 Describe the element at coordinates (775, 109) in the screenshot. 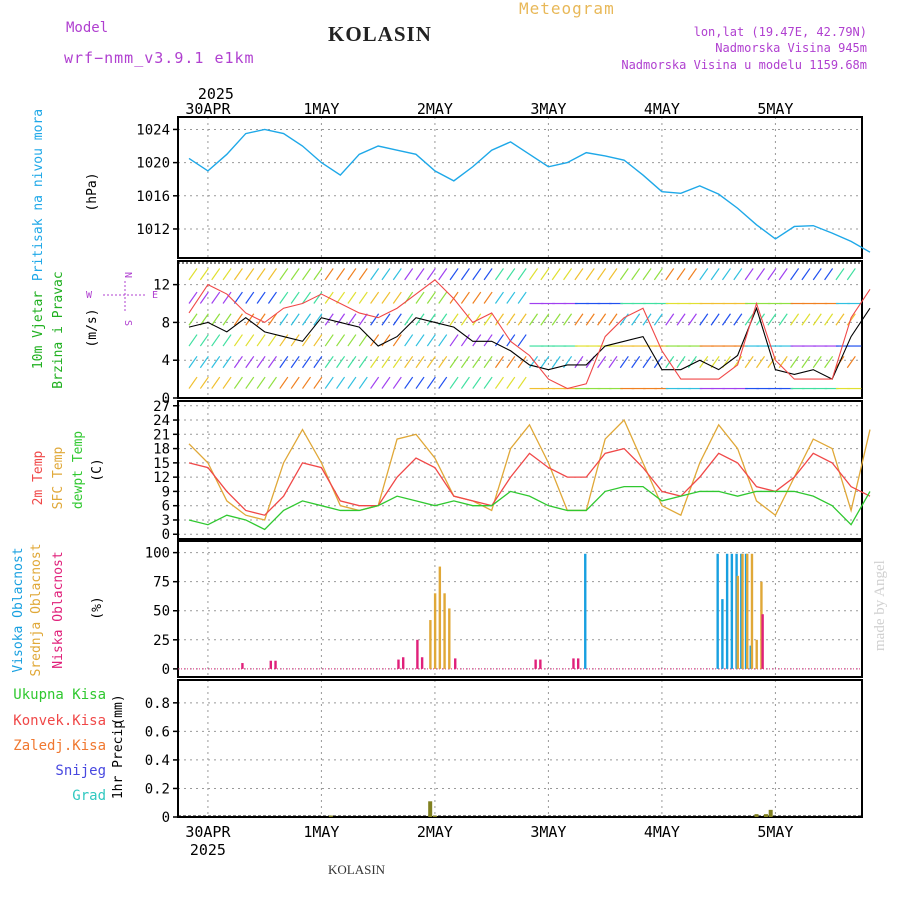

I see `x-tick-label-top: 5MAY` at that location.